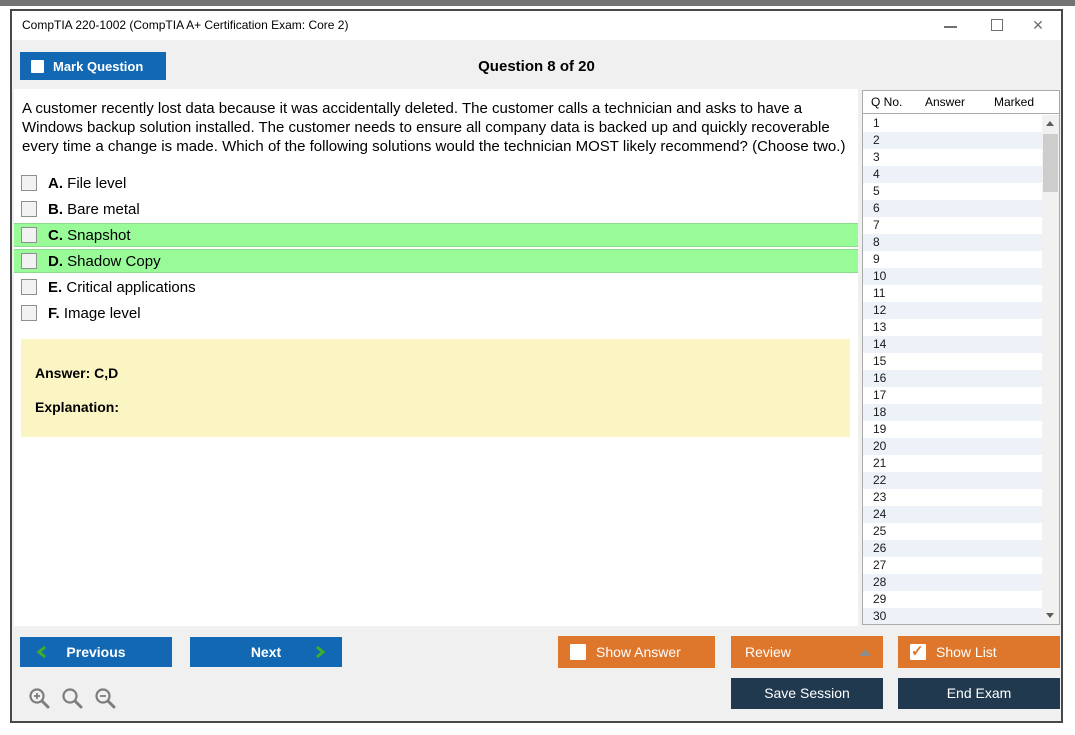 The image size is (1075, 735). I want to click on review-button: Review, so click(807, 652).